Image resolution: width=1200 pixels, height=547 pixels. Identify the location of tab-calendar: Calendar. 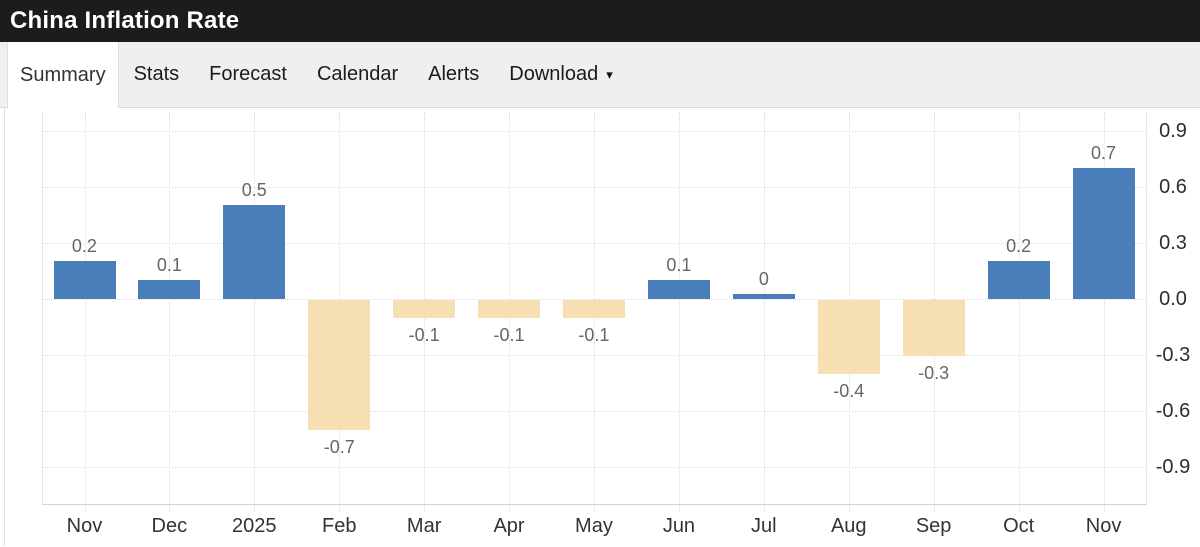
(357, 74).